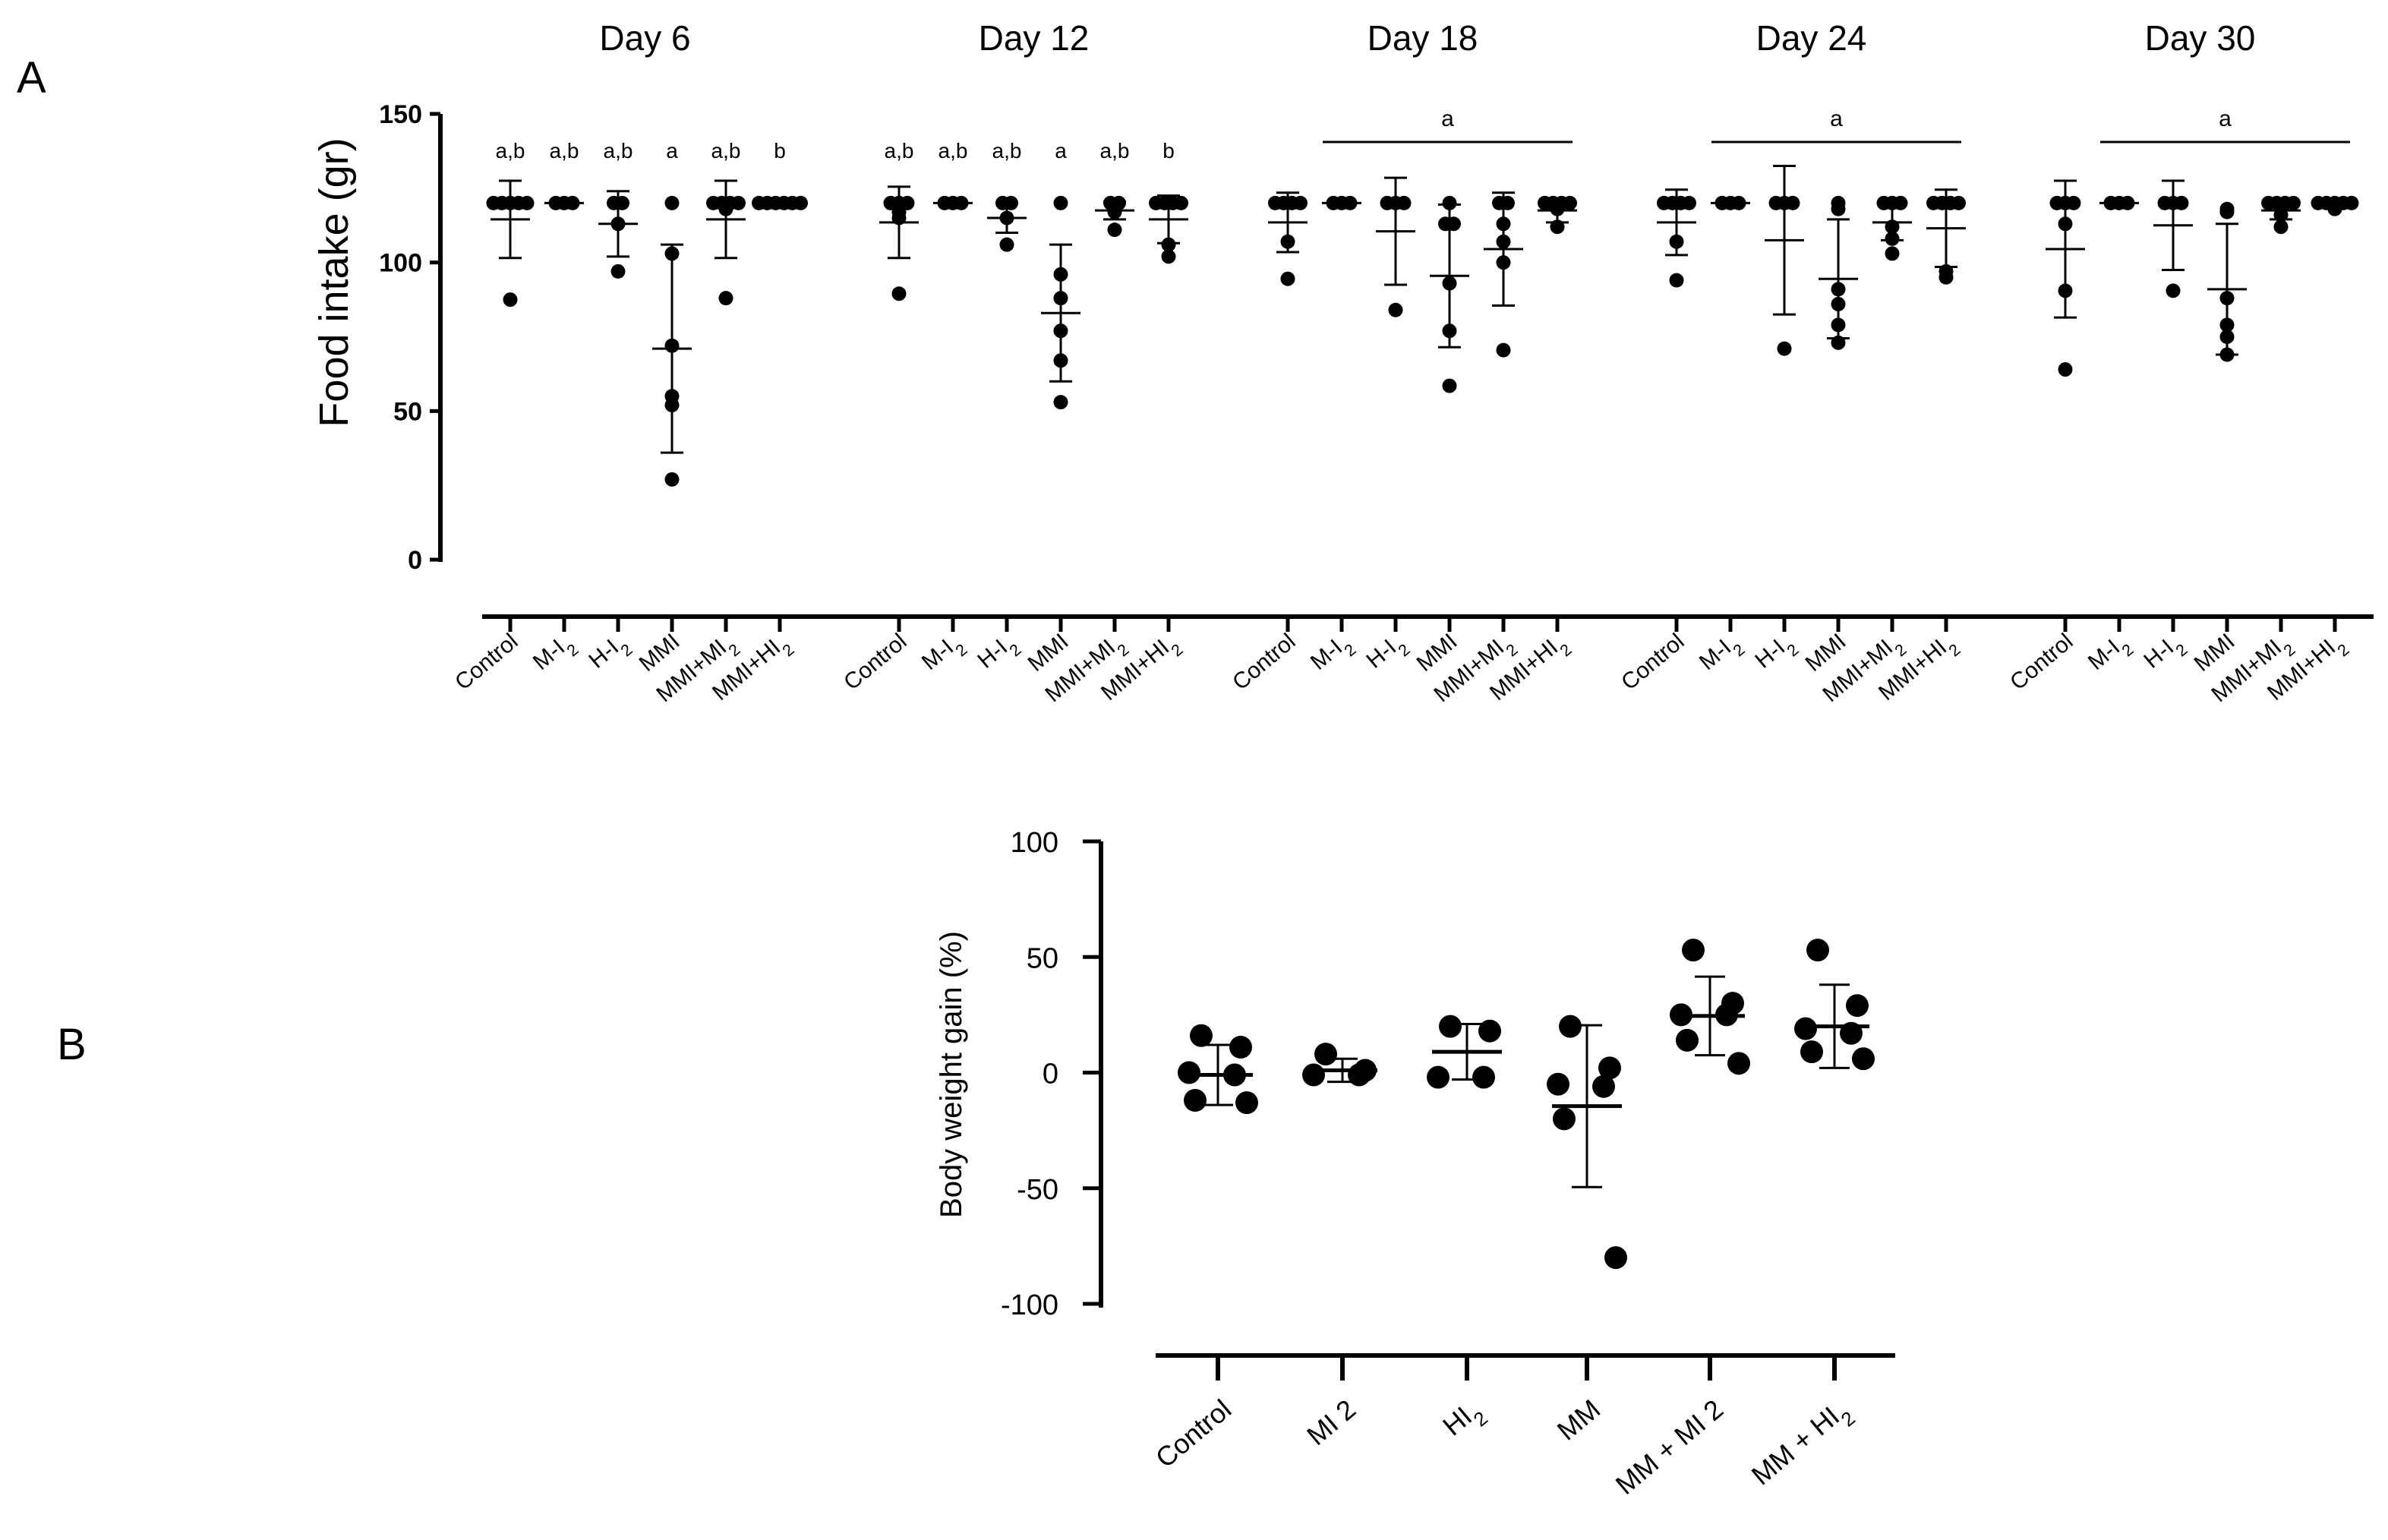 The width and height of the screenshot is (2388, 1540). What do you see at coordinates (409, 338) in the screenshot?
I see `panel-a-y-axis: 0 50 100 150` at bounding box center [409, 338].